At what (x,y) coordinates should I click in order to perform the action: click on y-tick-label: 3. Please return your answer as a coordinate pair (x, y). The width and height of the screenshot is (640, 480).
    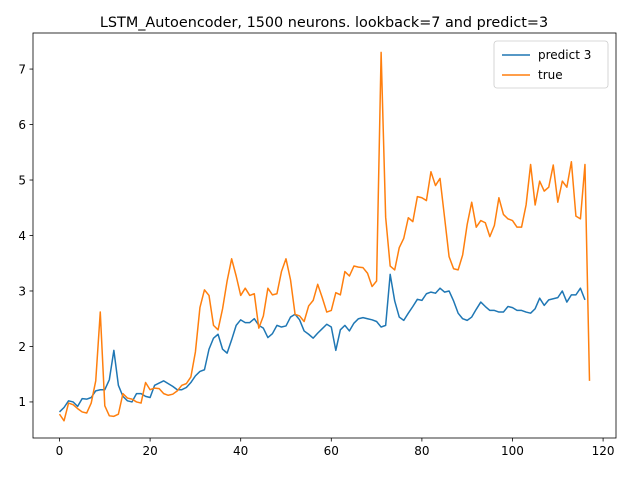
    Looking at the image, I should click on (22, 291).